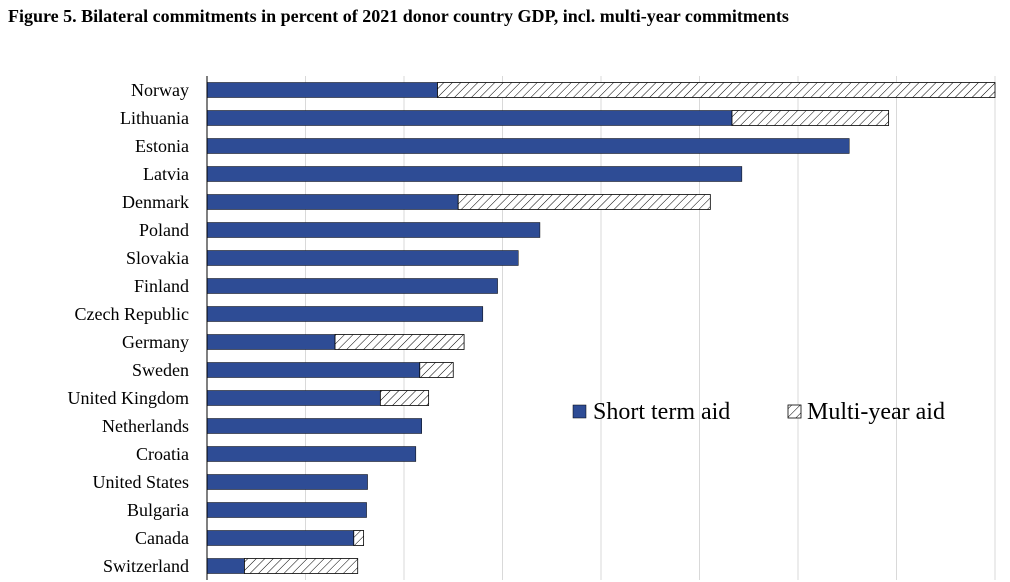 Image resolution: width=1010 pixels, height=582 pixels. Describe the element at coordinates (129, 398) in the screenshot. I see `category-label: United Kingdom` at that location.